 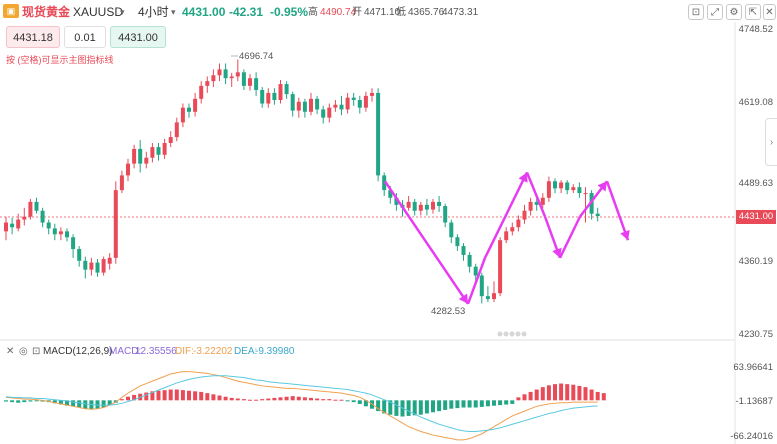 What do you see at coordinates (98, 12) in the screenshot?
I see `symbol-code: XAUUSD` at bounding box center [98, 12].